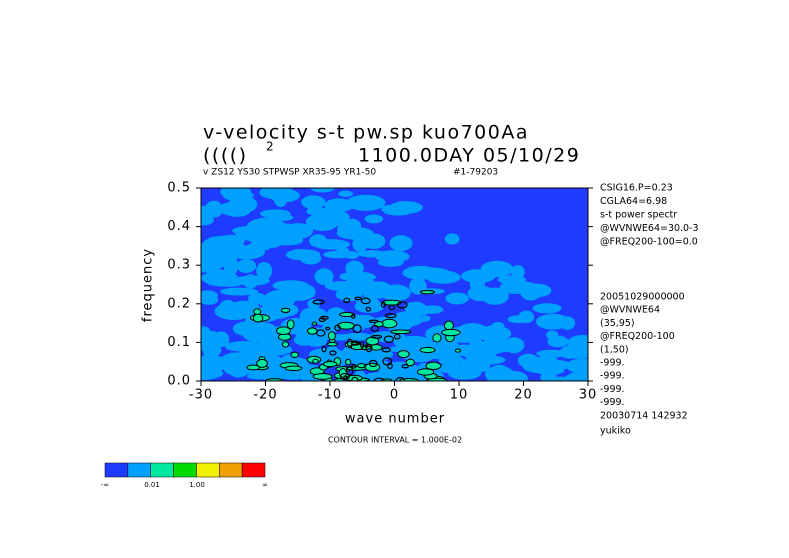  Describe the element at coordinates (197, 485) in the screenshot. I see `colorbar-label: 1.00` at that location.